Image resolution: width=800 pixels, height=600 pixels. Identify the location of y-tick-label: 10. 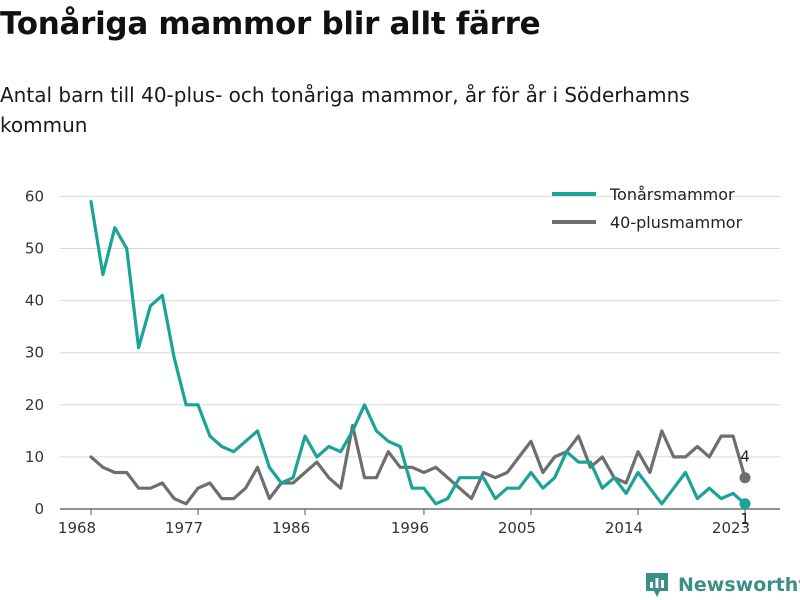
(34, 457).